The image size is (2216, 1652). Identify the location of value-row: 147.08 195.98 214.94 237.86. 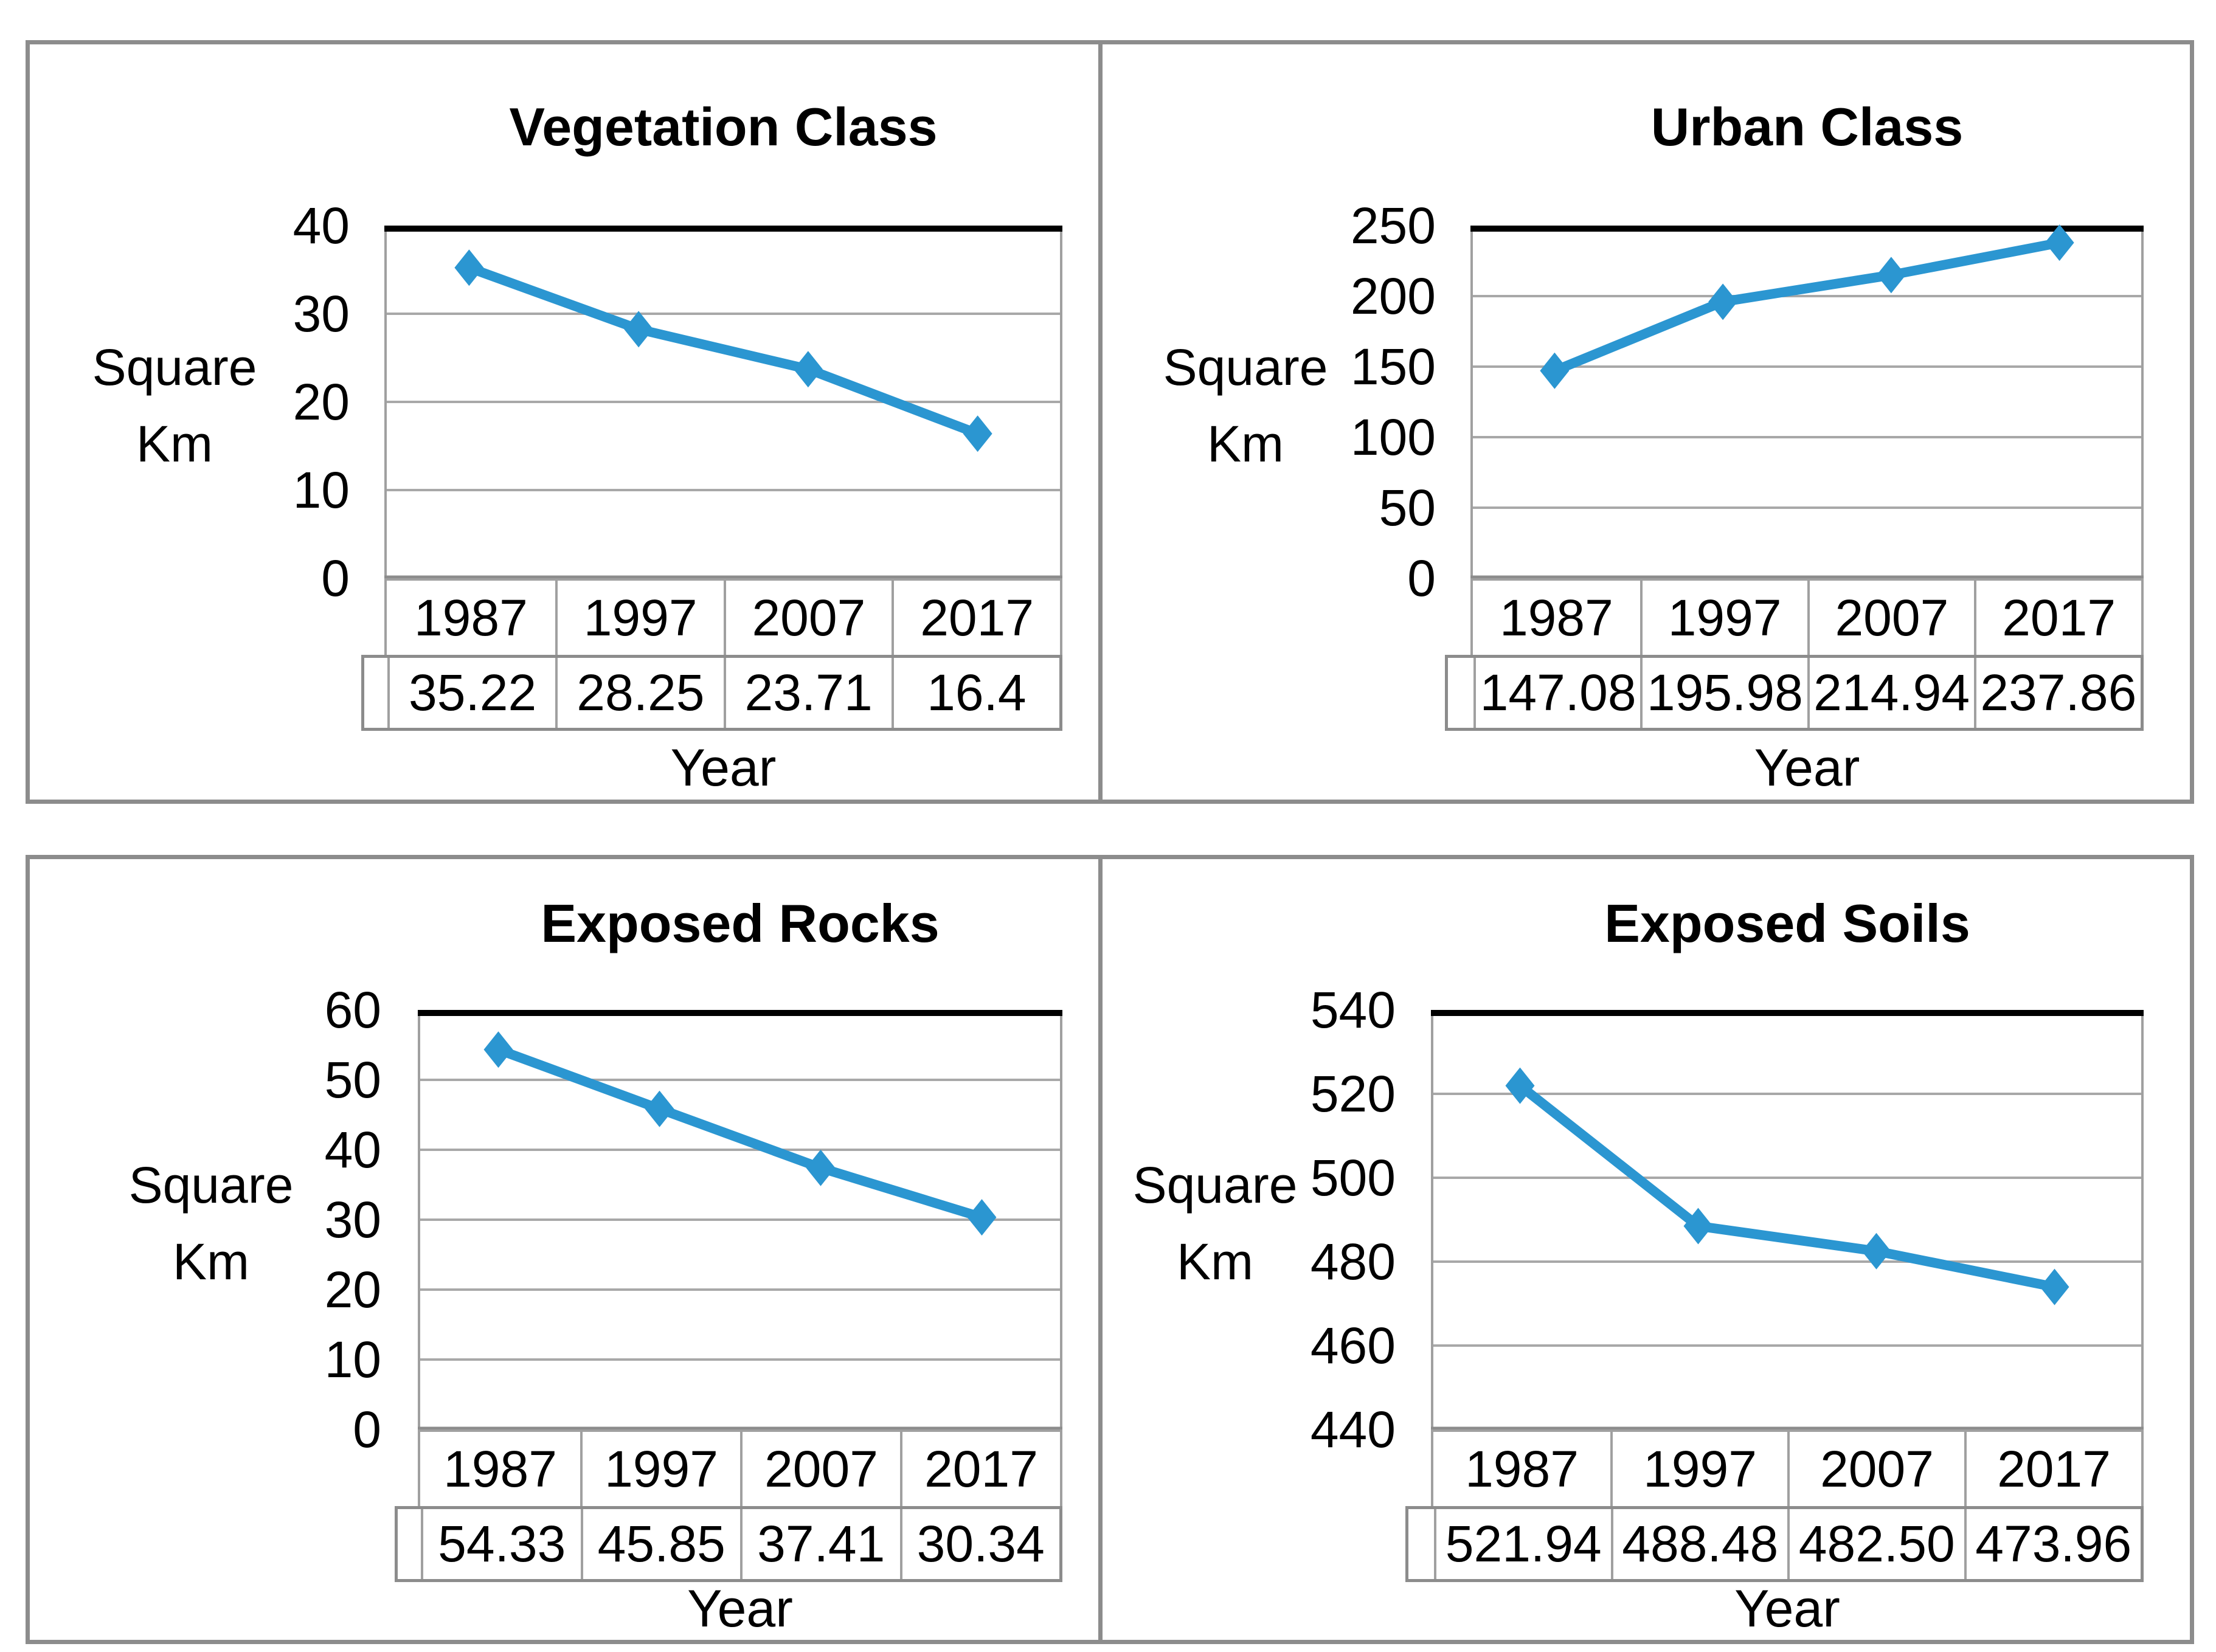
(1794, 693).